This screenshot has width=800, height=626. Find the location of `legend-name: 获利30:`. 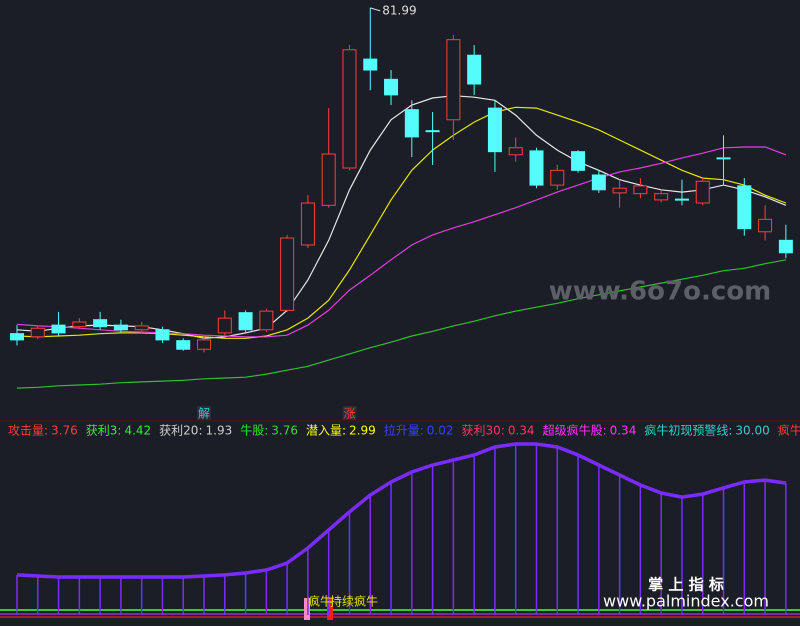

legend-name: 获利30: is located at coordinates (483, 431).